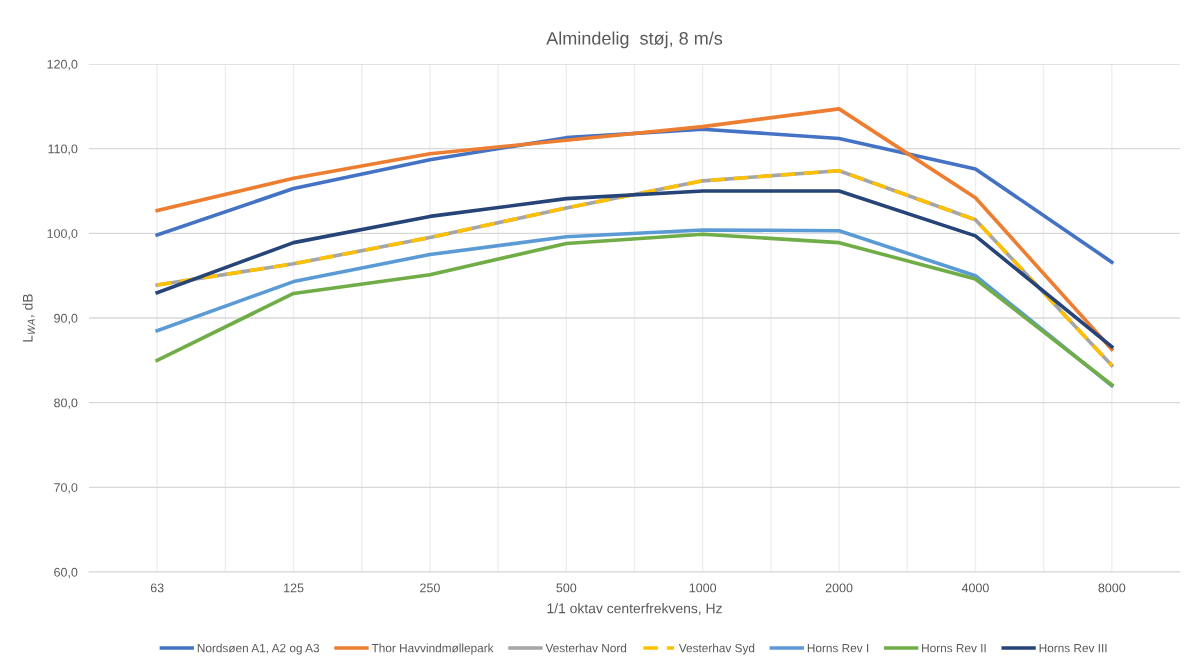 The image size is (1187, 661). Describe the element at coordinates (1073, 648) in the screenshot. I see `legend-label: Horns Rev III` at that location.